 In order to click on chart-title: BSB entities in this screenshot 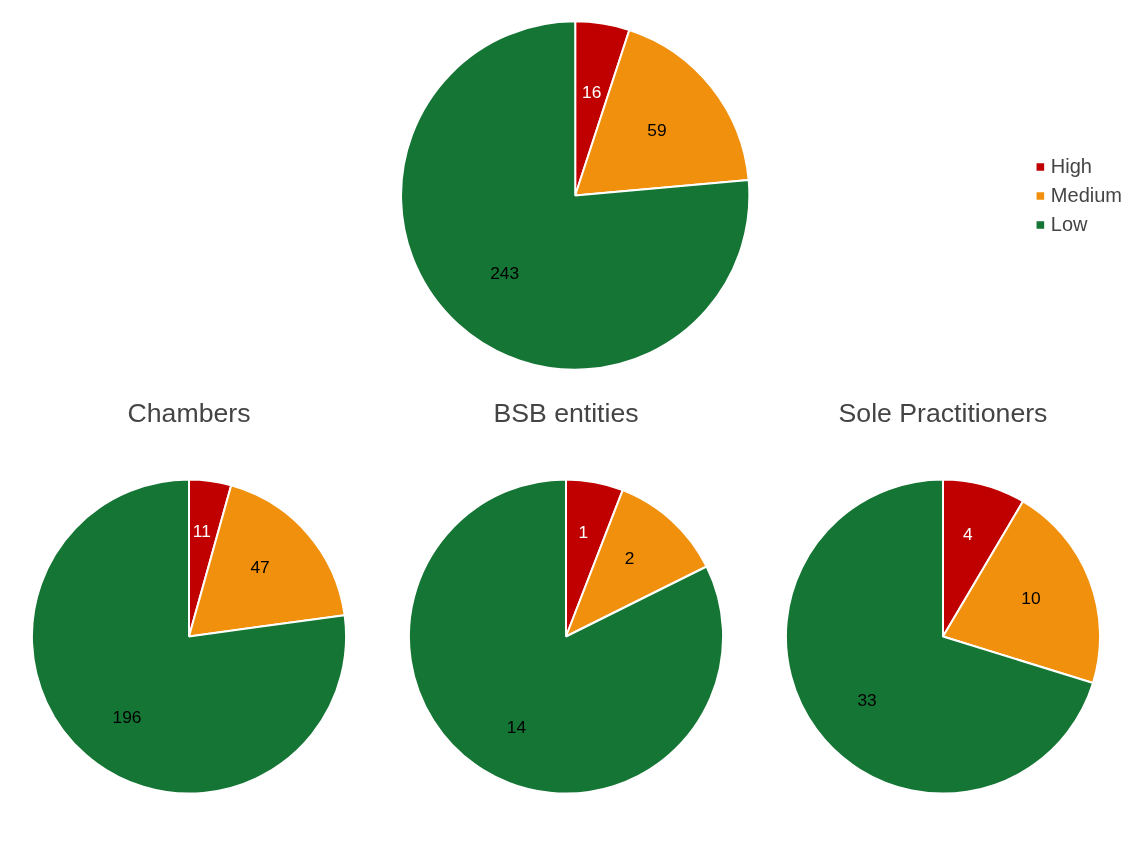, I will do `click(566, 412)`.